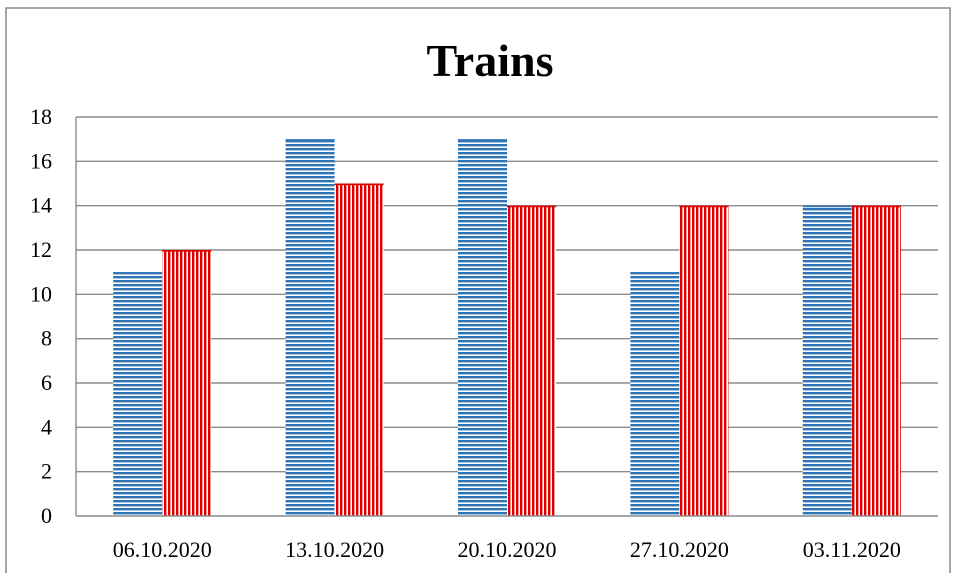 This screenshot has width=956, height=573. Describe the element at coordinates (46, 382) in the screenshot. I see `y-tick-label: 6` at that location.